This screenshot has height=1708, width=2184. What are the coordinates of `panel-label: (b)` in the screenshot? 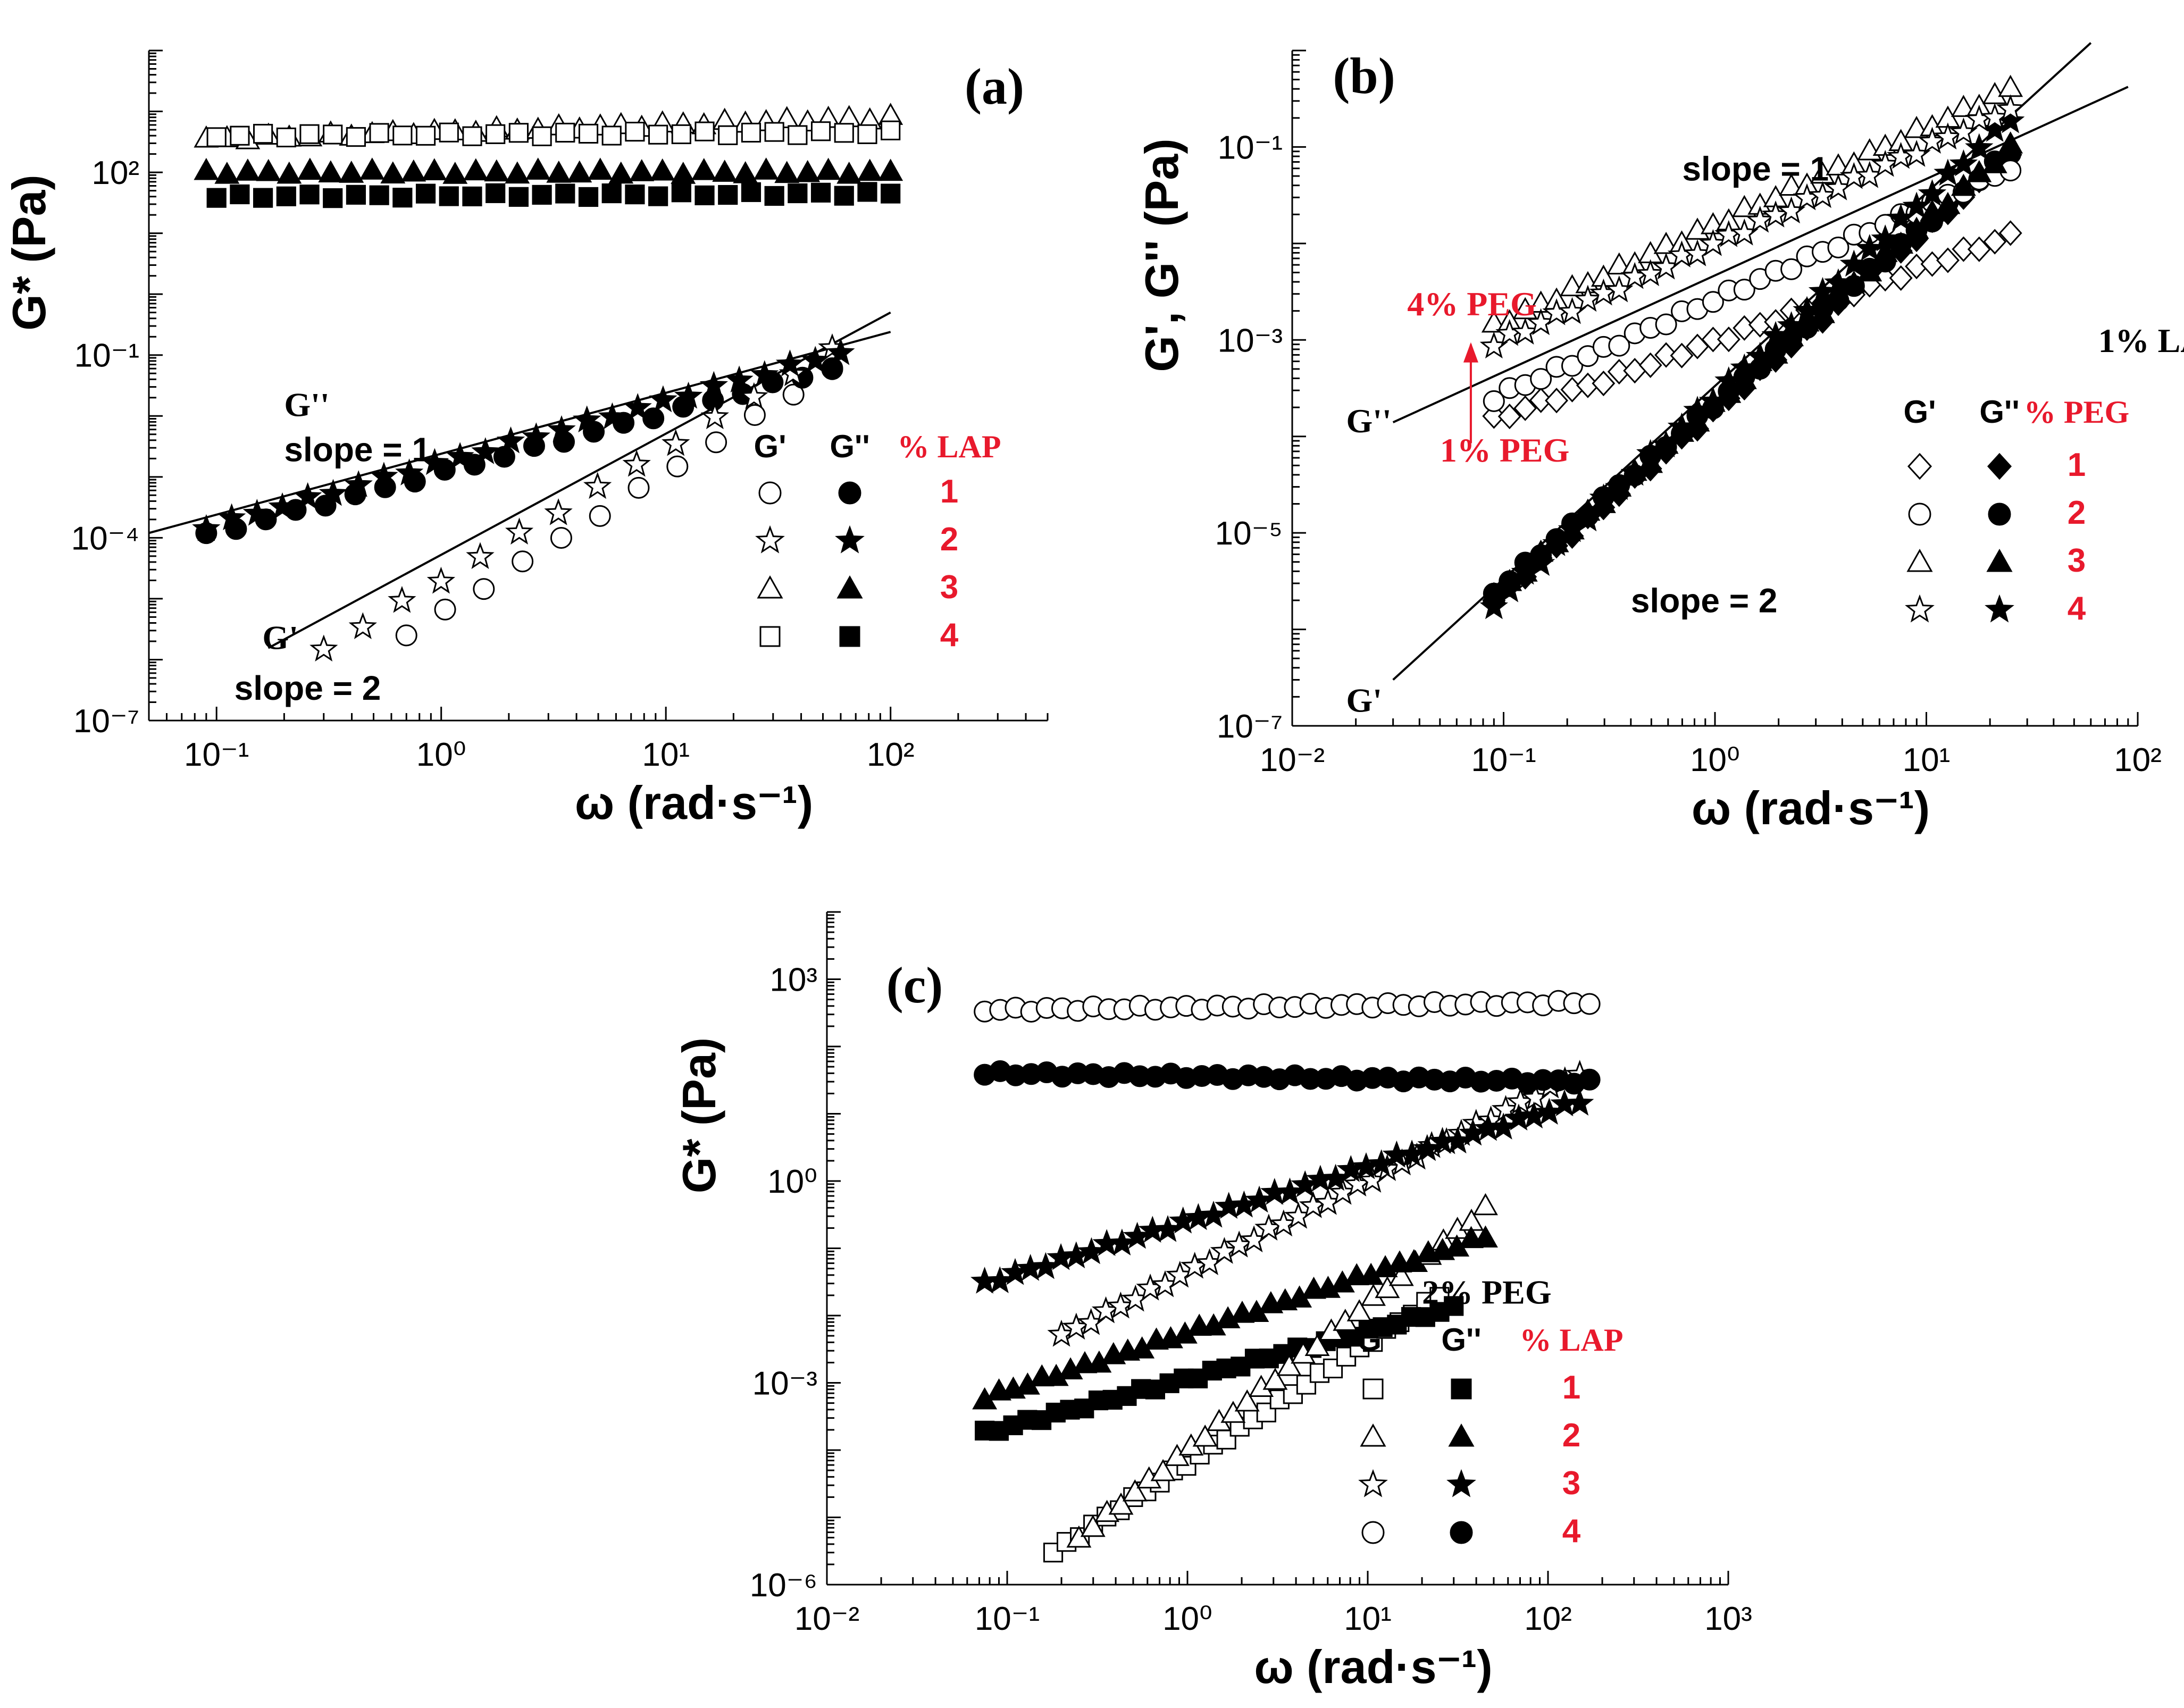 It's located at (1364, 75).